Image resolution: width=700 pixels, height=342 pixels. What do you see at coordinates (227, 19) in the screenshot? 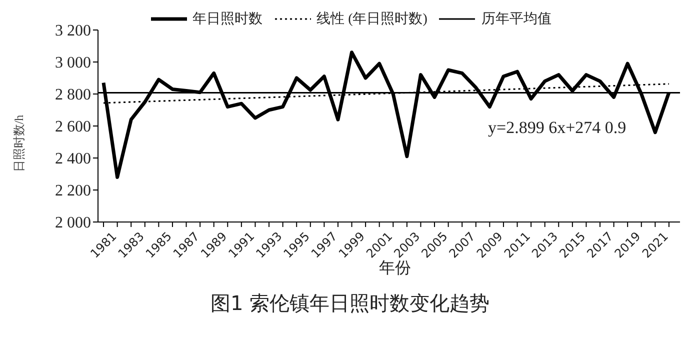
I see `legend-label: 年日照时数` at bounding box center [227, 19].